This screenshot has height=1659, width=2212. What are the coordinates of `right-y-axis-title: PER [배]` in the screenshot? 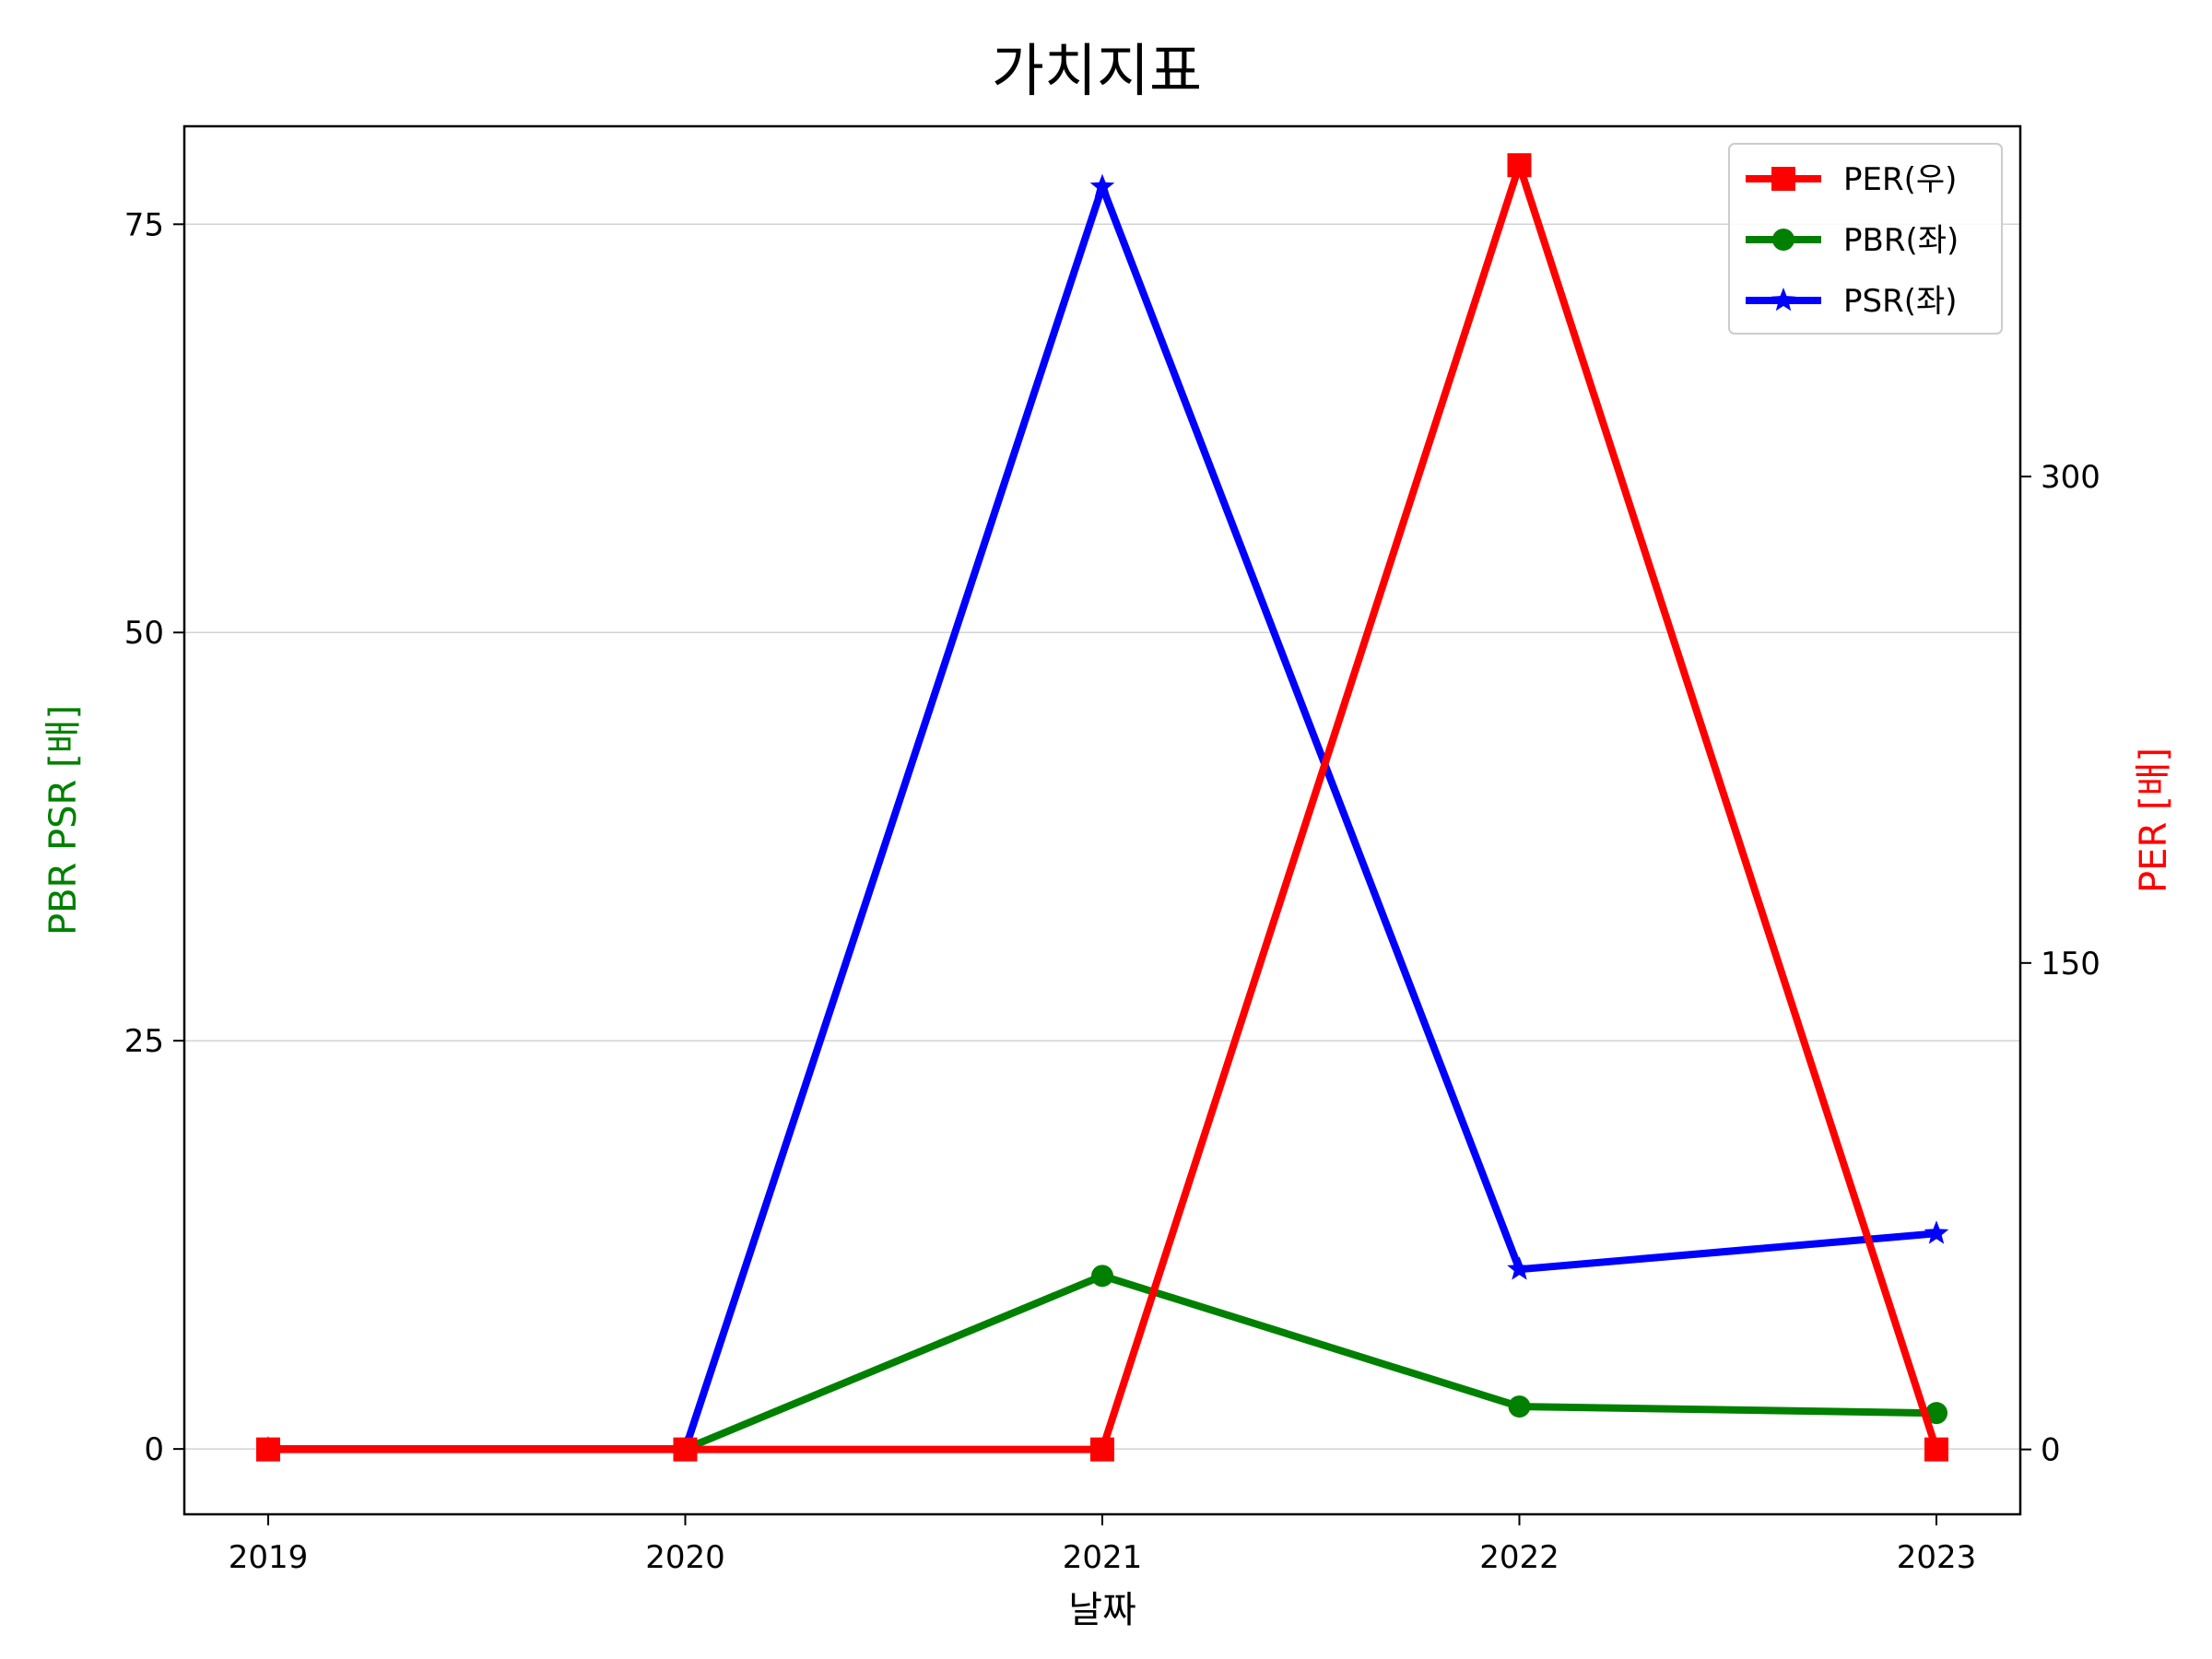 It's located at (2154, 820).